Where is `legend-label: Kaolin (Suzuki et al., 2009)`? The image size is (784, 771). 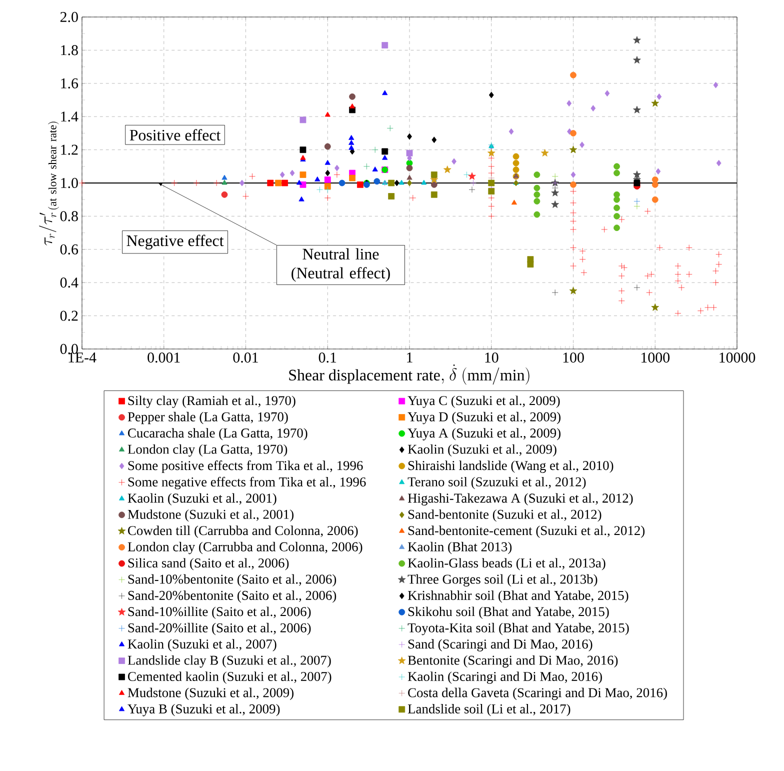 legend-label: Kaolin (Suzuki et al., 2009) is located at coordinates (482, 450).